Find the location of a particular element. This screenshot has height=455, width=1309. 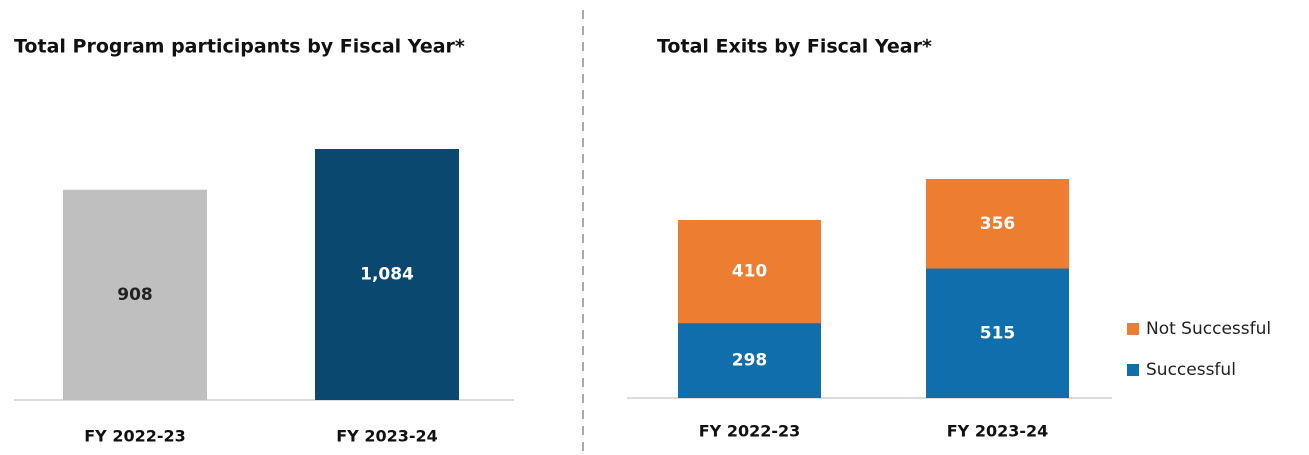

value-label: 515 is located at coordinates (998, 333).